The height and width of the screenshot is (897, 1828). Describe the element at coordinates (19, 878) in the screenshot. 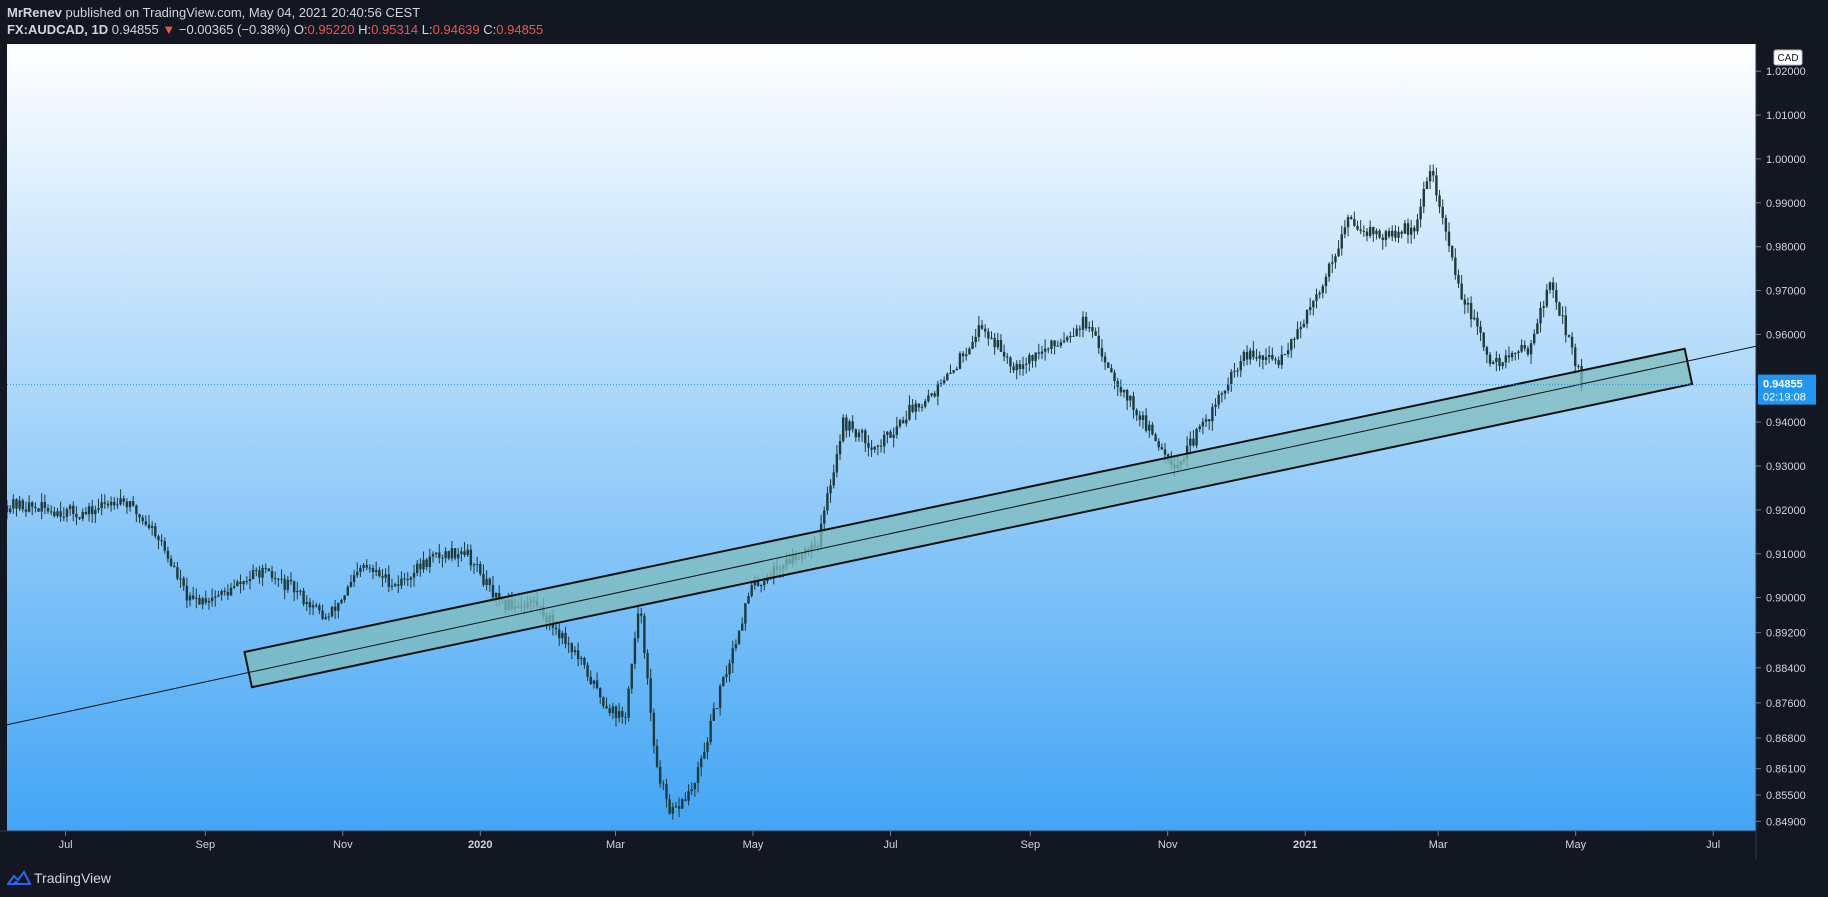

I see `tradingview-logo-icon` at that location.